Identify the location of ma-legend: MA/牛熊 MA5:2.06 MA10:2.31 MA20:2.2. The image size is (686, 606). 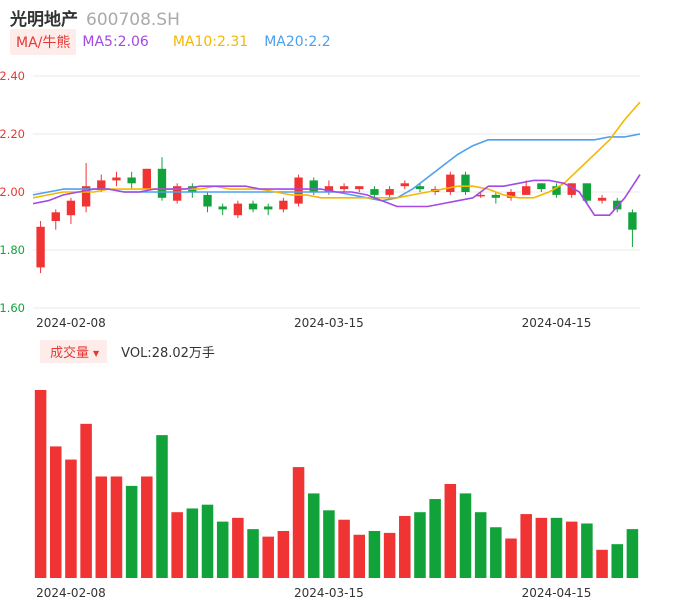
(178, 42).